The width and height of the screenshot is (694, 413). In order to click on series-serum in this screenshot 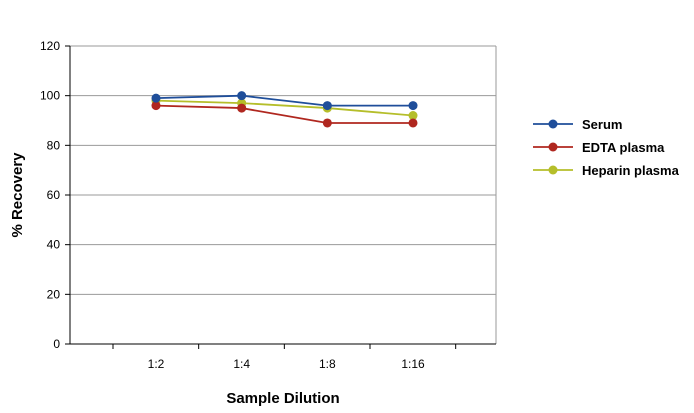, I will do `click(284, 101)`.